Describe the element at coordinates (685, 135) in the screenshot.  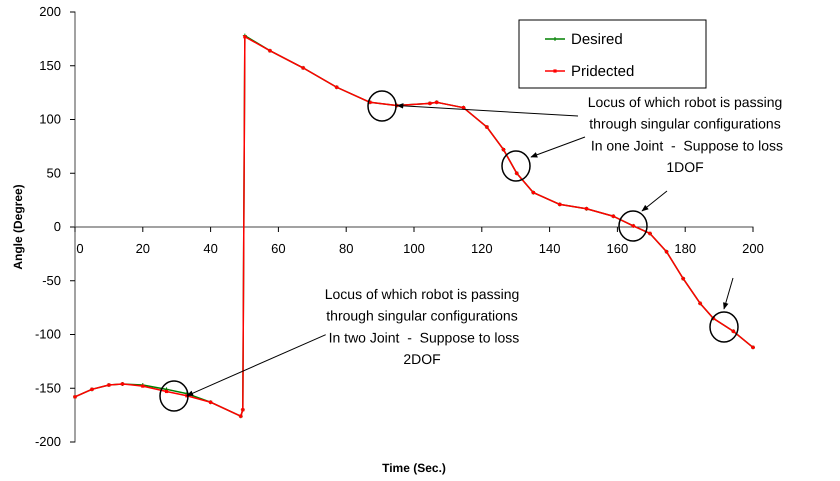
I see `annotation: Locus of which robot is passing through singular configurations In one Joint - Suppose to loss 1DOF` at that location.